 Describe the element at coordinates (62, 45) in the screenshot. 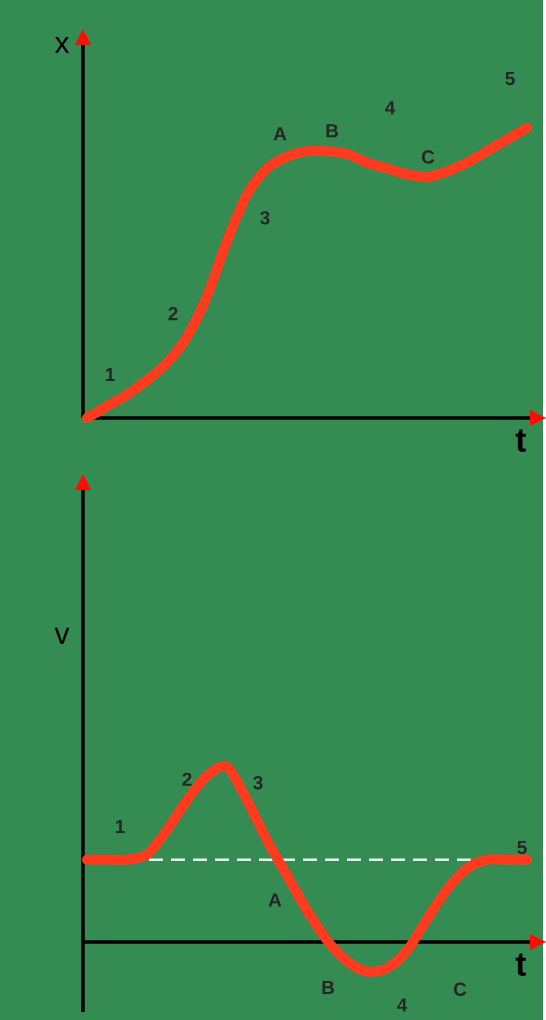

I see `y-axis-title: x` at that location.